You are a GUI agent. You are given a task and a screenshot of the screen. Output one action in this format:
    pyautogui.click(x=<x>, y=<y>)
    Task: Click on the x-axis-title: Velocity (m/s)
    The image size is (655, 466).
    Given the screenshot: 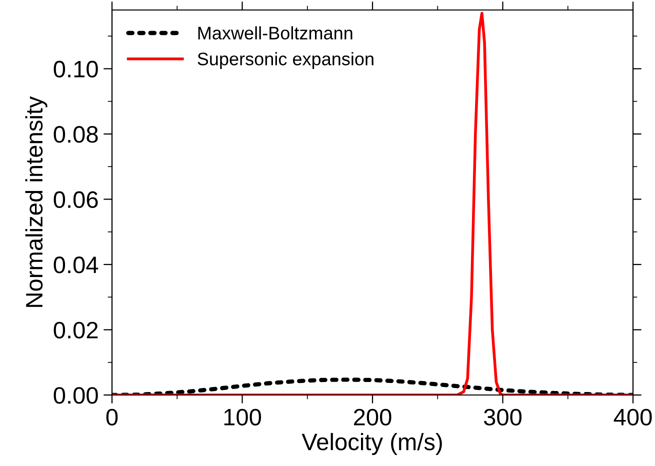 What is the action you would take?
    pyautogui.click(x=372, y=443)
    